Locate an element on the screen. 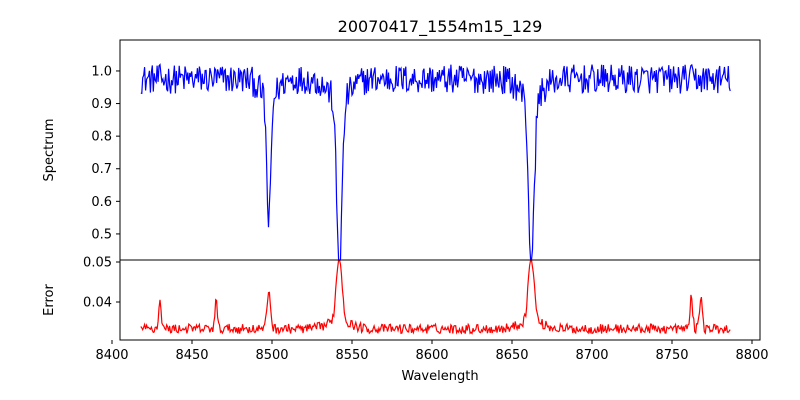  x-tick-label: 8800 is located at coordinates (751, 355).